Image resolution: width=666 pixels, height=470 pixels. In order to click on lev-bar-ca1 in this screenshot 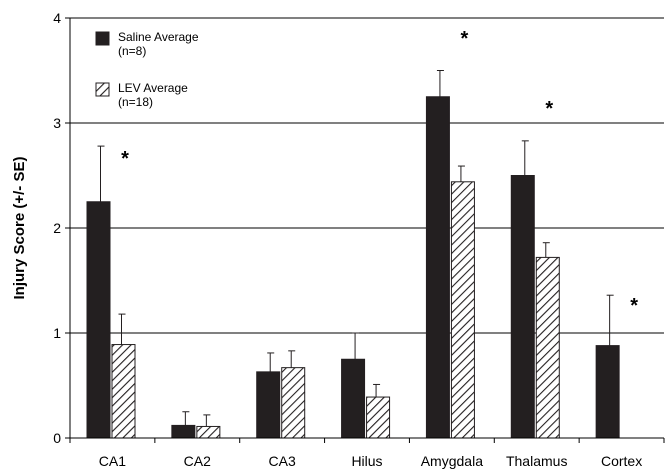, I will do `click(123, 391)`.